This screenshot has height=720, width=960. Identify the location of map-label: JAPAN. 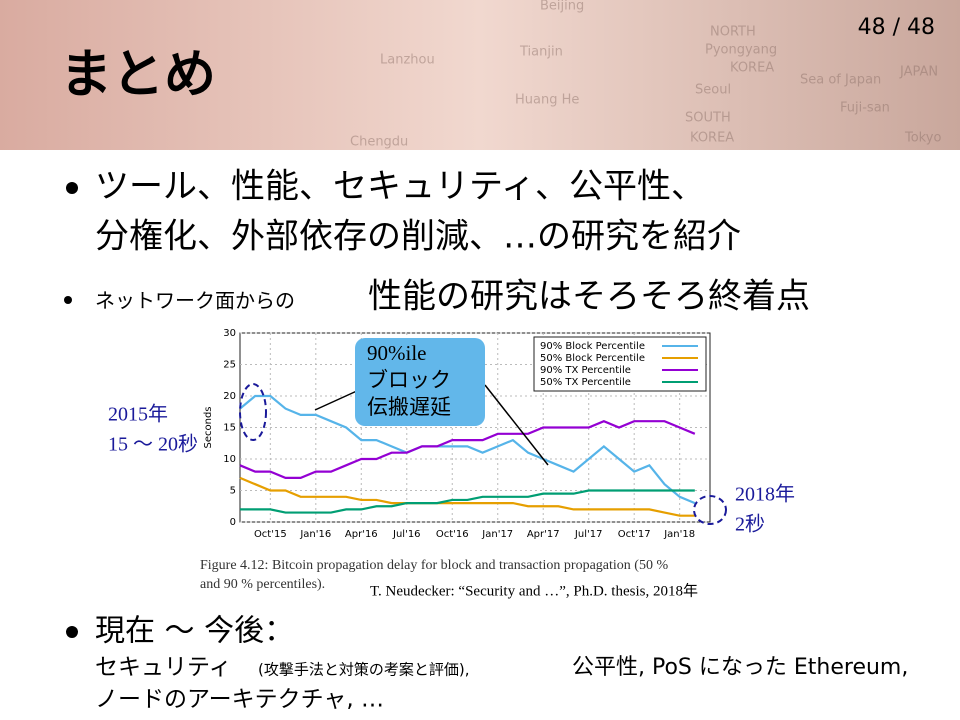
(918, 72).